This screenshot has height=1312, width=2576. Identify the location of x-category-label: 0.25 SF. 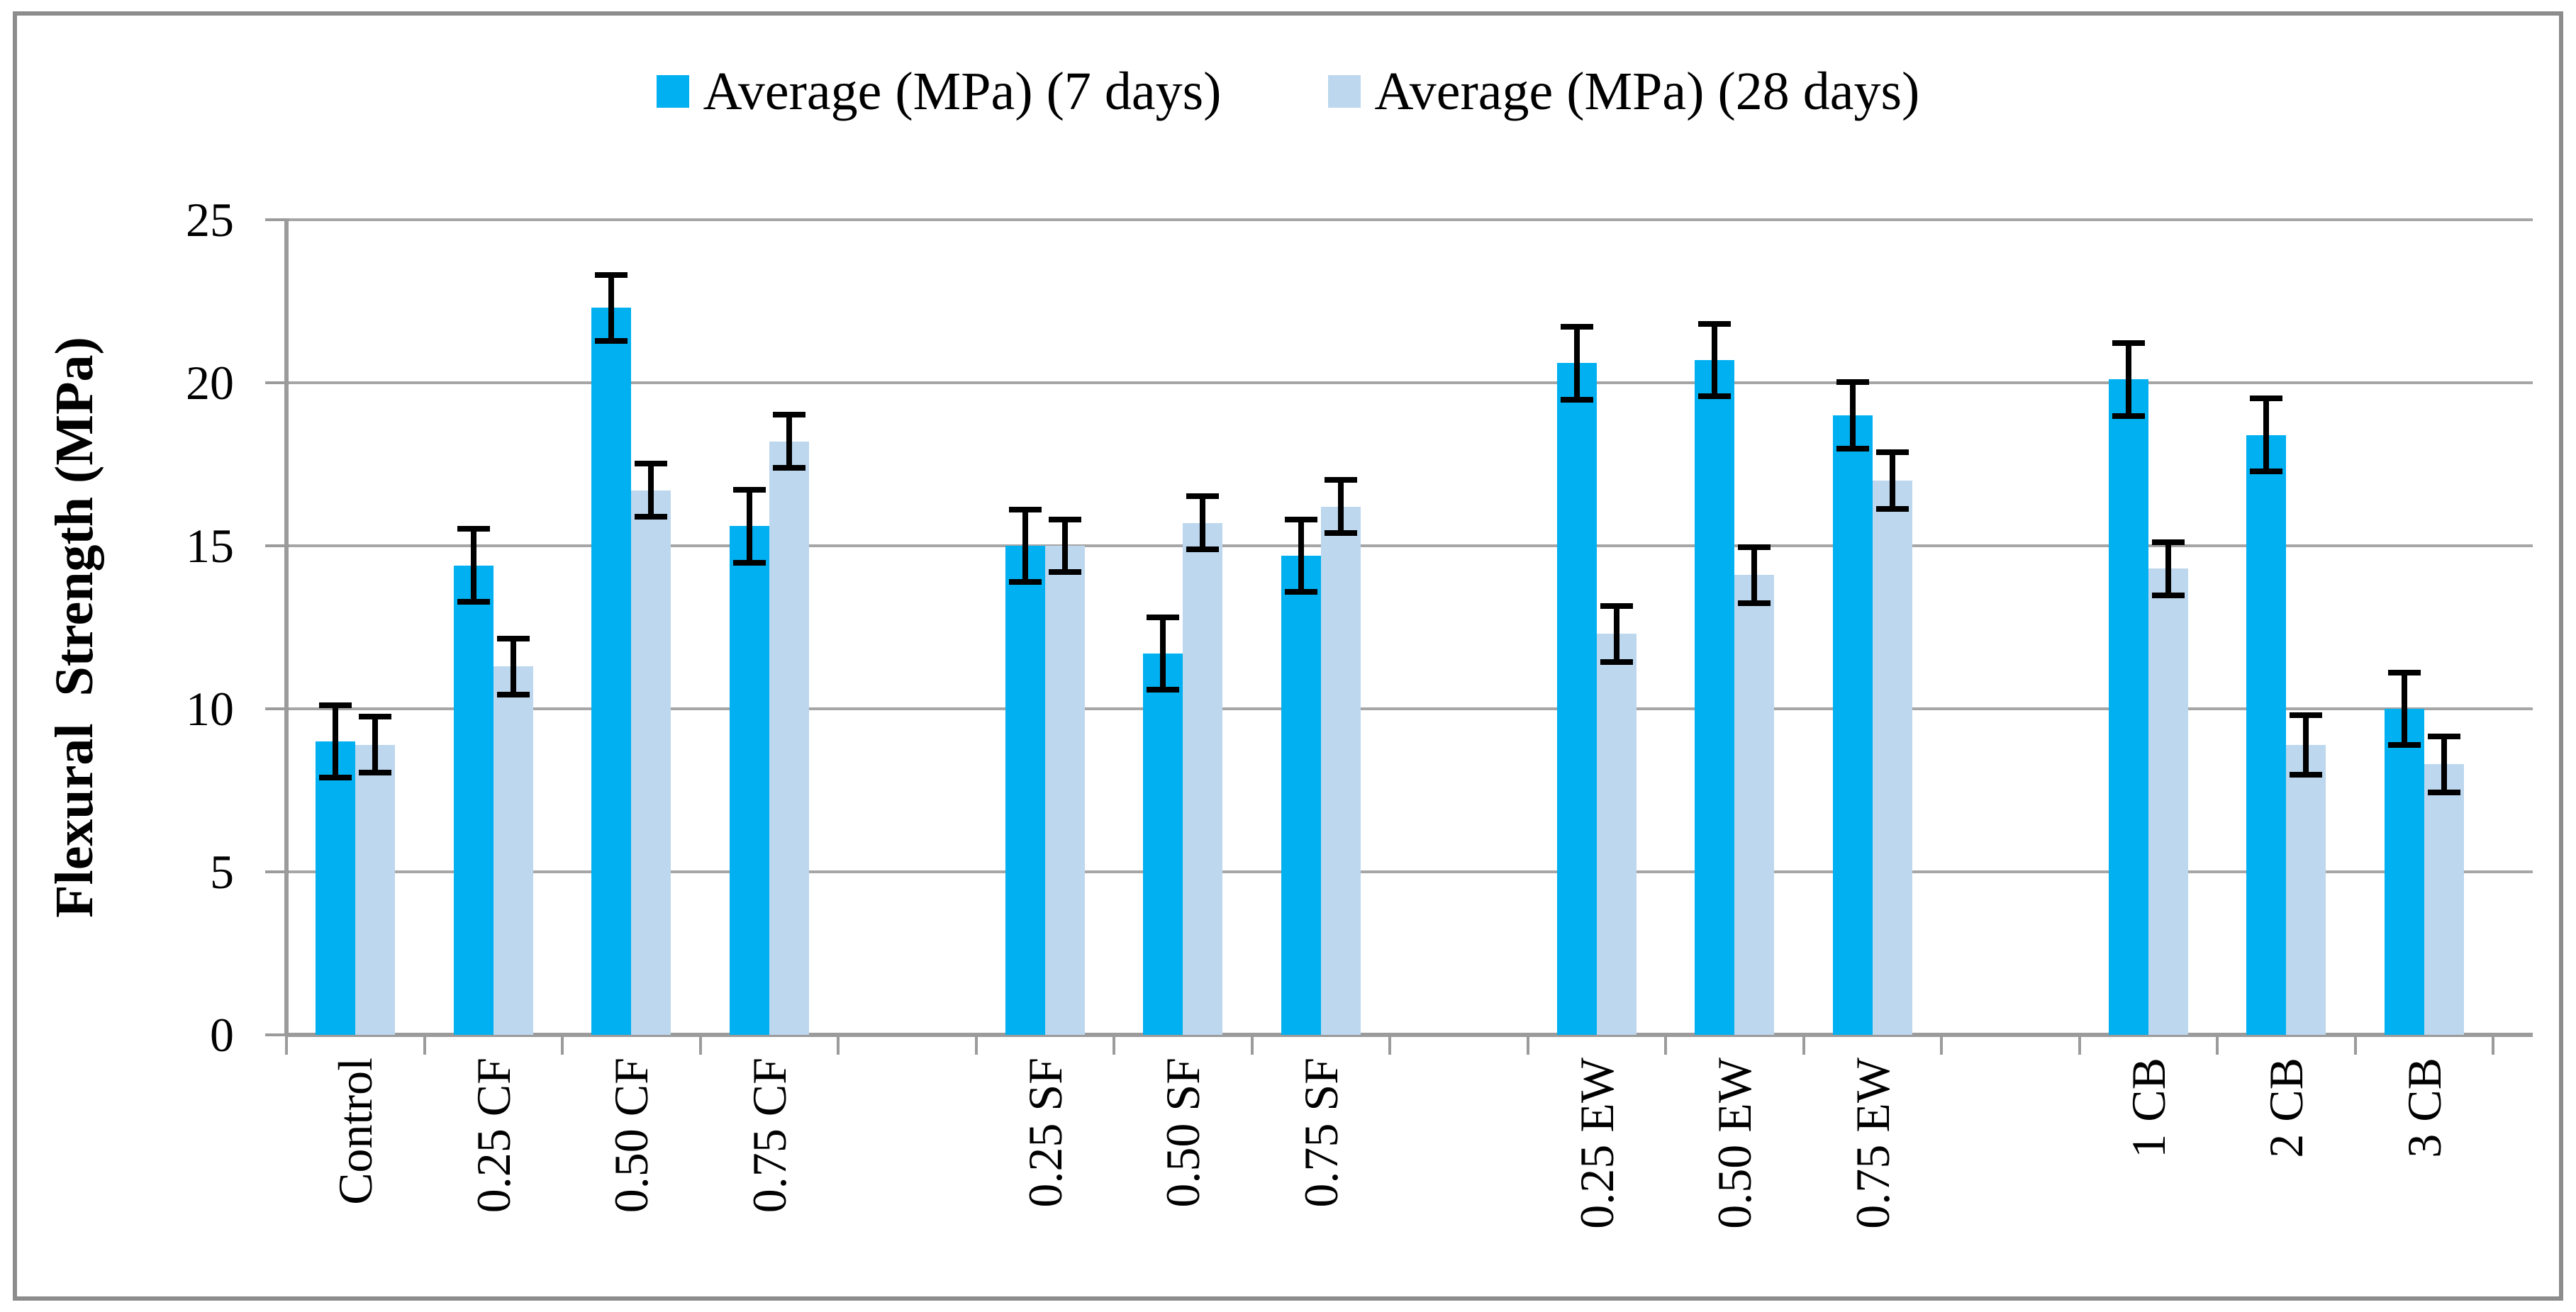
(1044, 1133).